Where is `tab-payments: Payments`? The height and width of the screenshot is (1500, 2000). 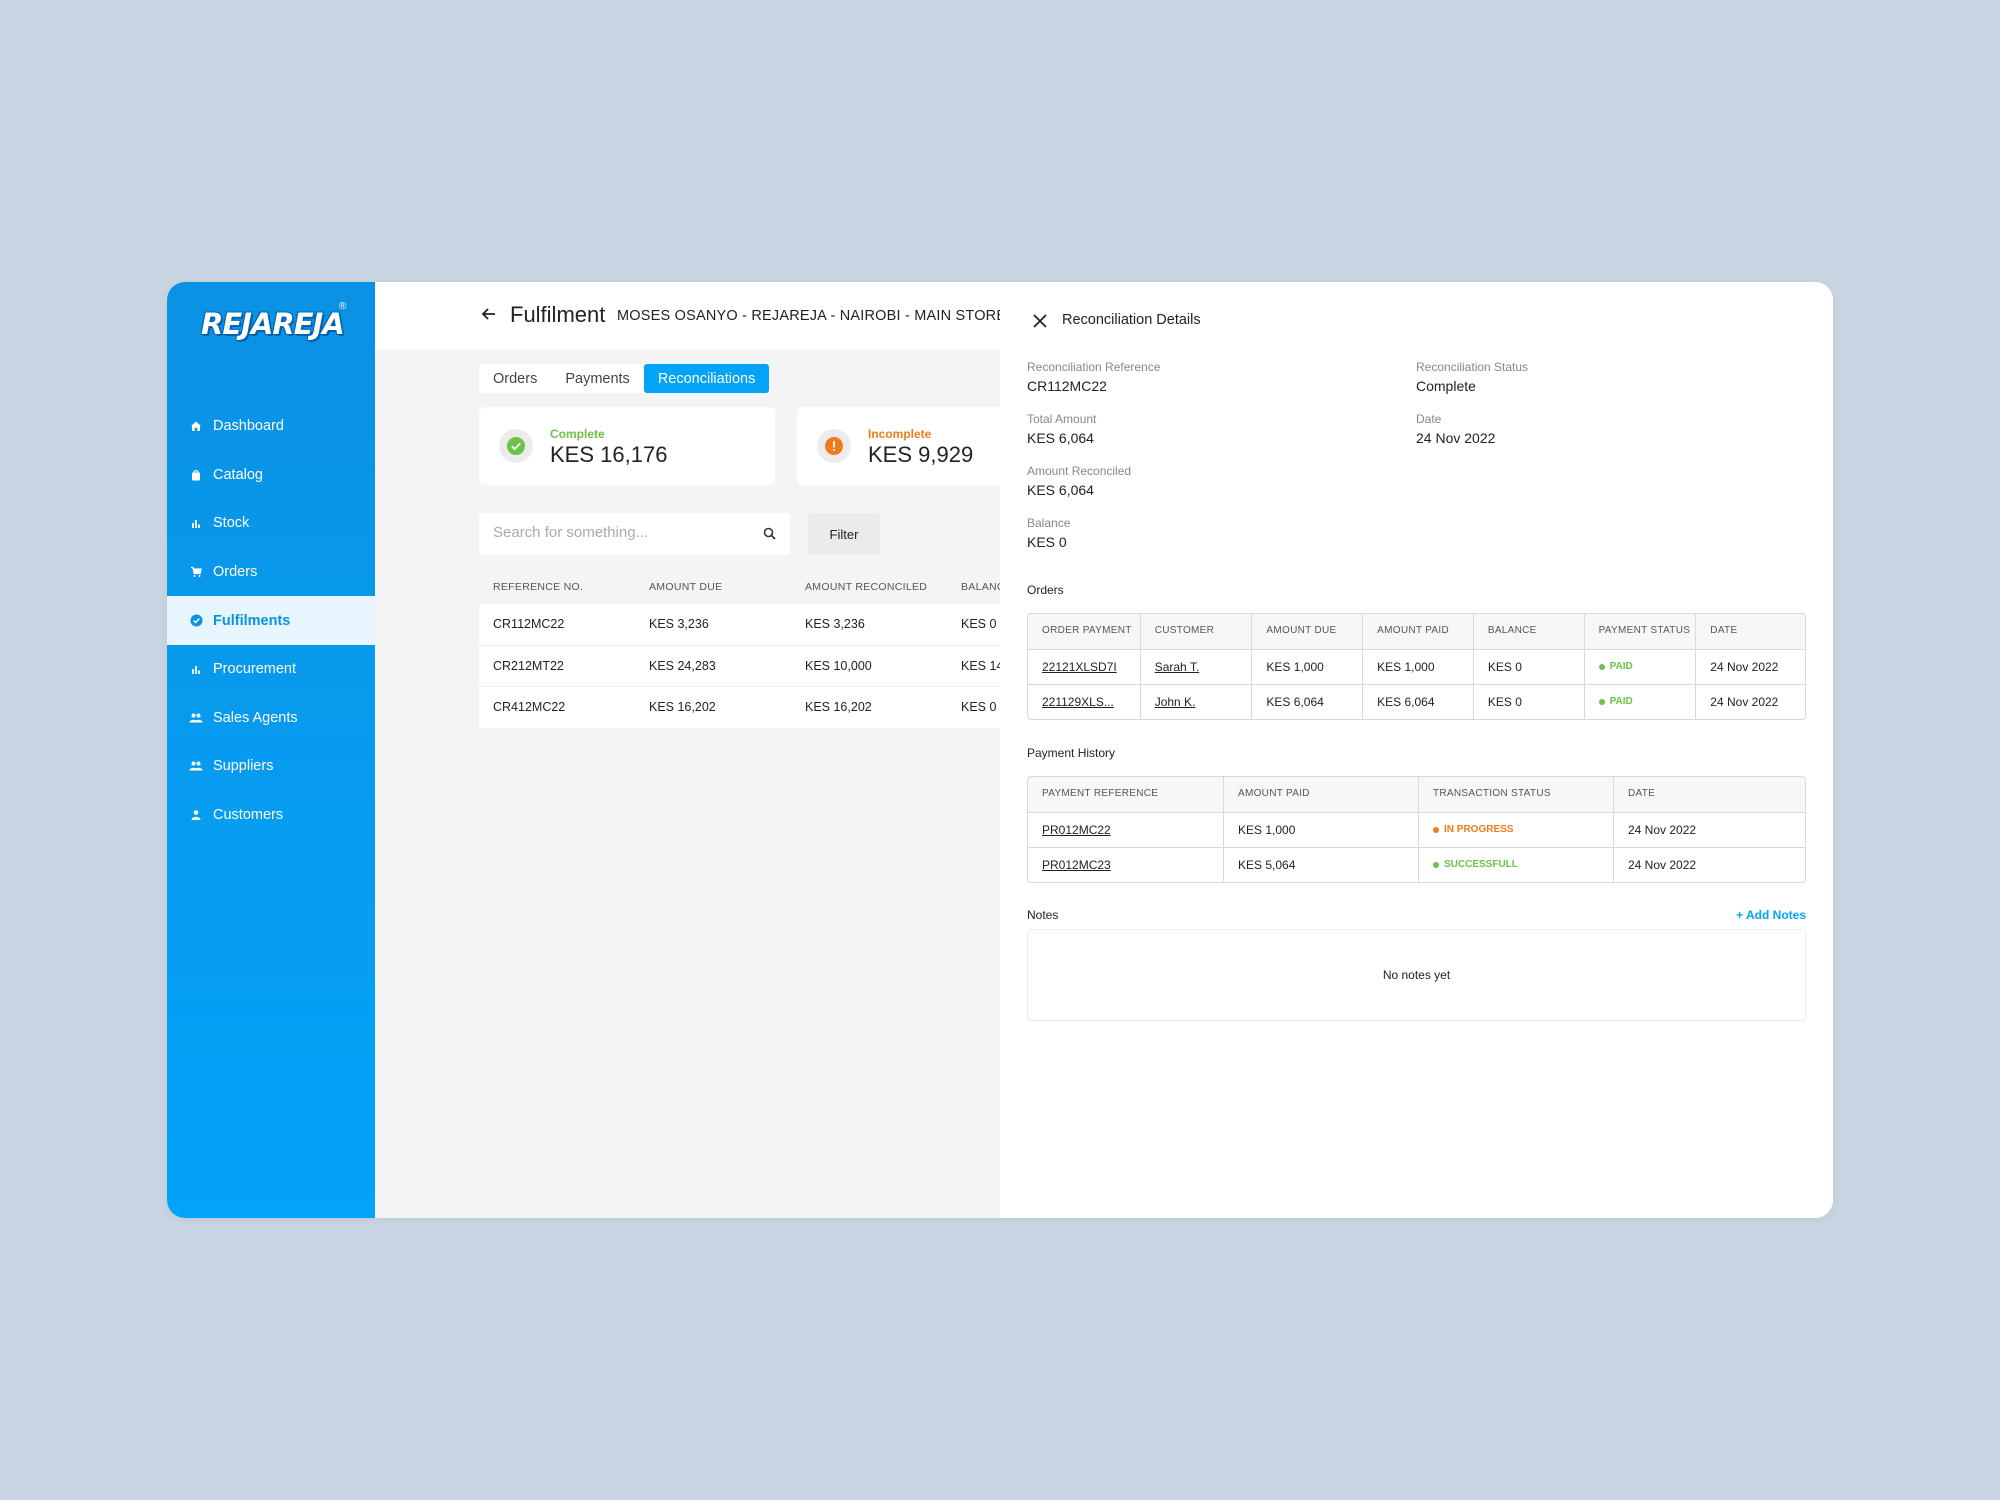 tab-payments: Payments is located at coordinates (597, 378).